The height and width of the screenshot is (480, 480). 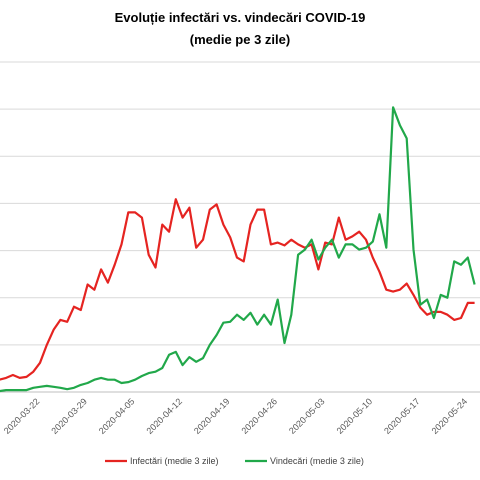 I want to click on legend-label: Vindecări (medie 3 zile), so click(x=317, y=461).